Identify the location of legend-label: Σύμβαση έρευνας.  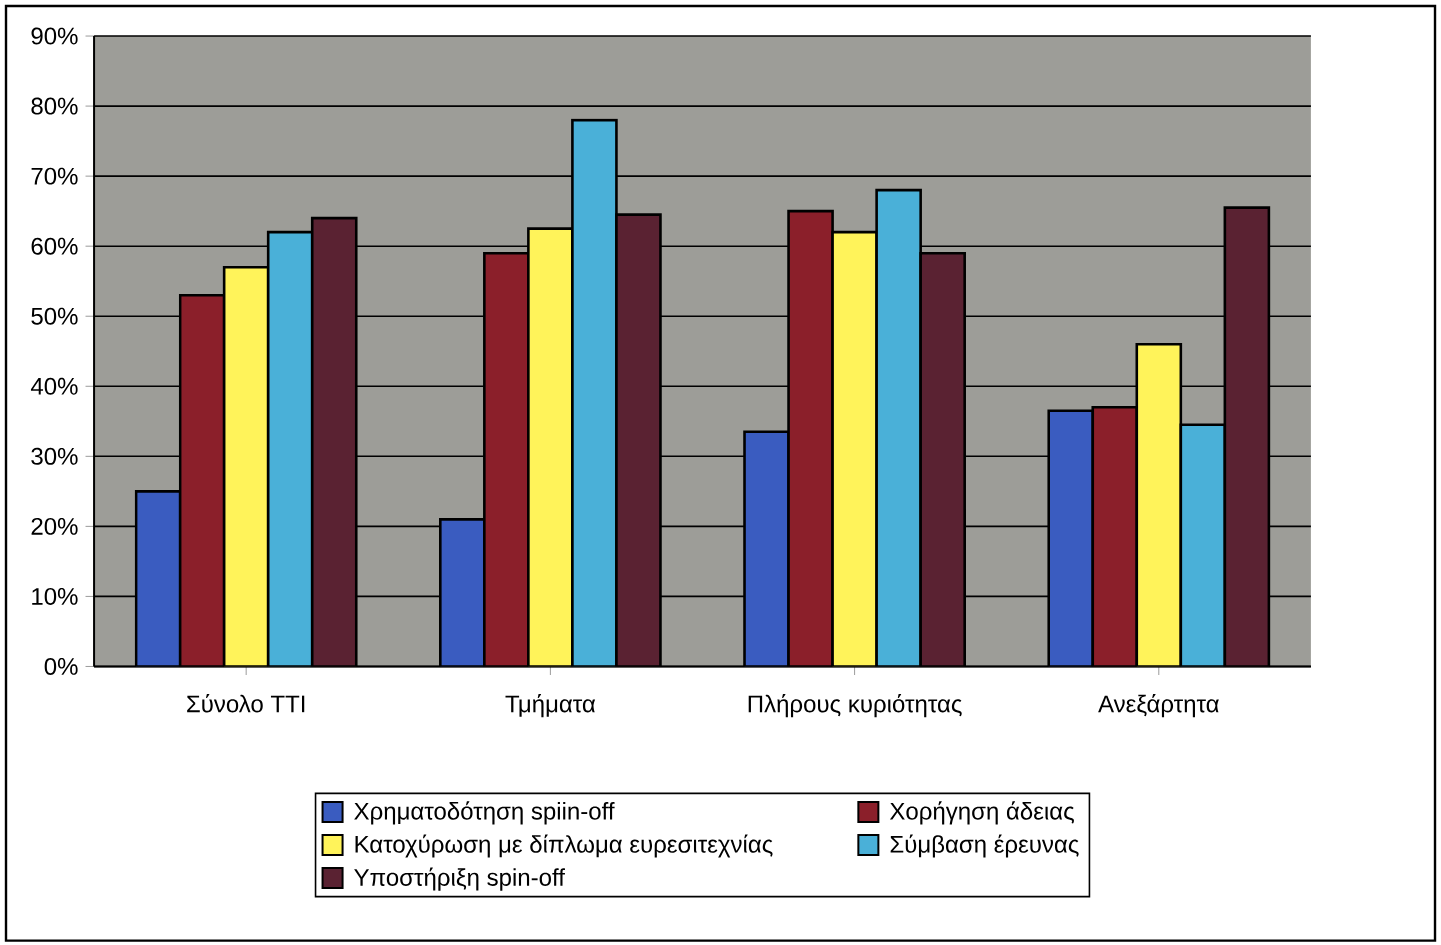
(984, 846).